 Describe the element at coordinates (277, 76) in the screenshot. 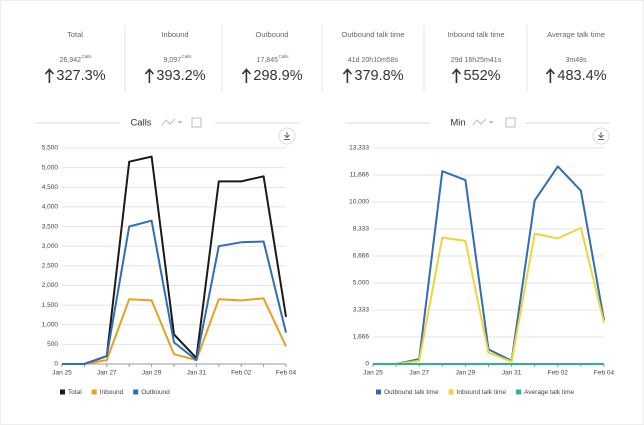

I see `stat-change: 298.9%` at that location.